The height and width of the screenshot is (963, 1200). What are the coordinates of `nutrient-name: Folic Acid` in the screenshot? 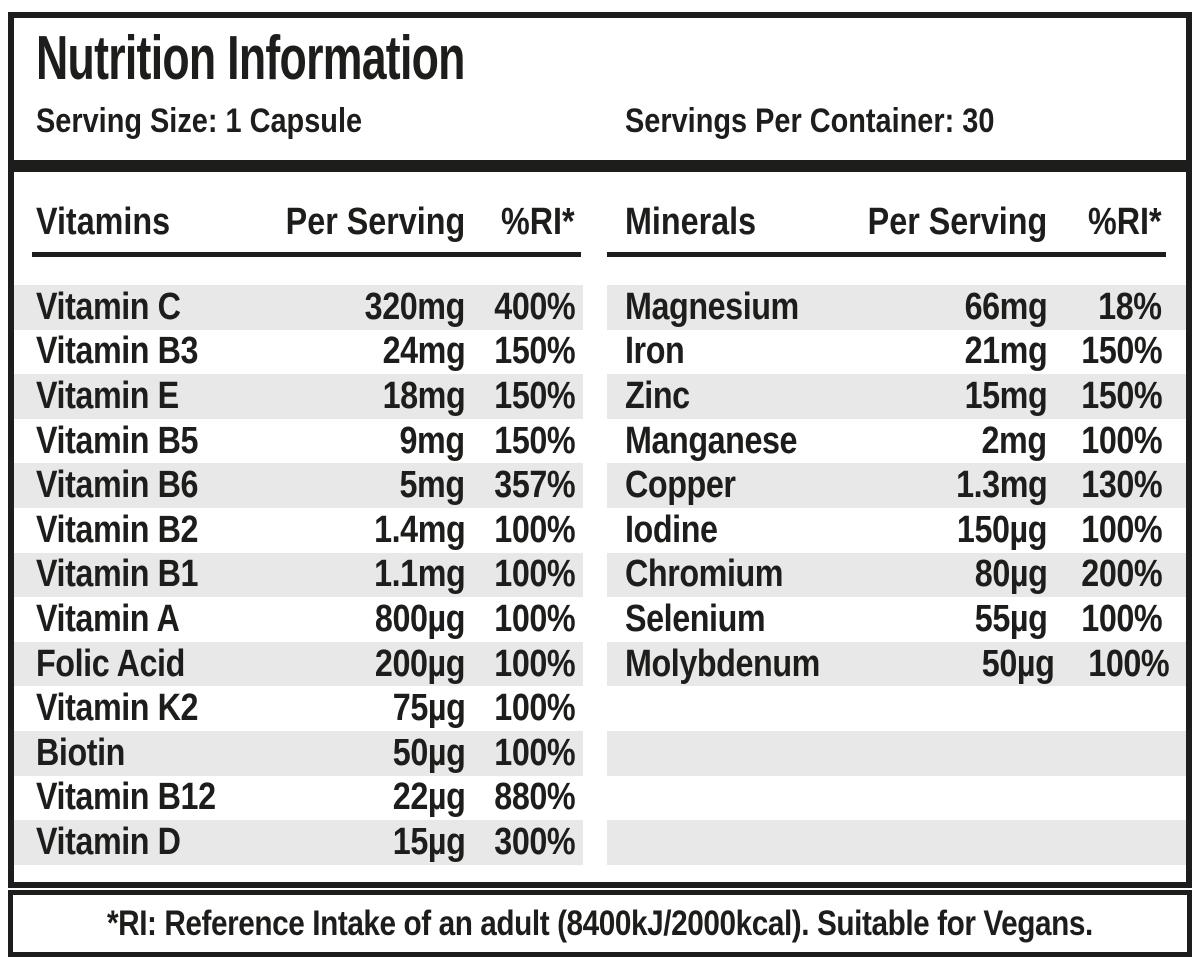 It's located at (110, 663).